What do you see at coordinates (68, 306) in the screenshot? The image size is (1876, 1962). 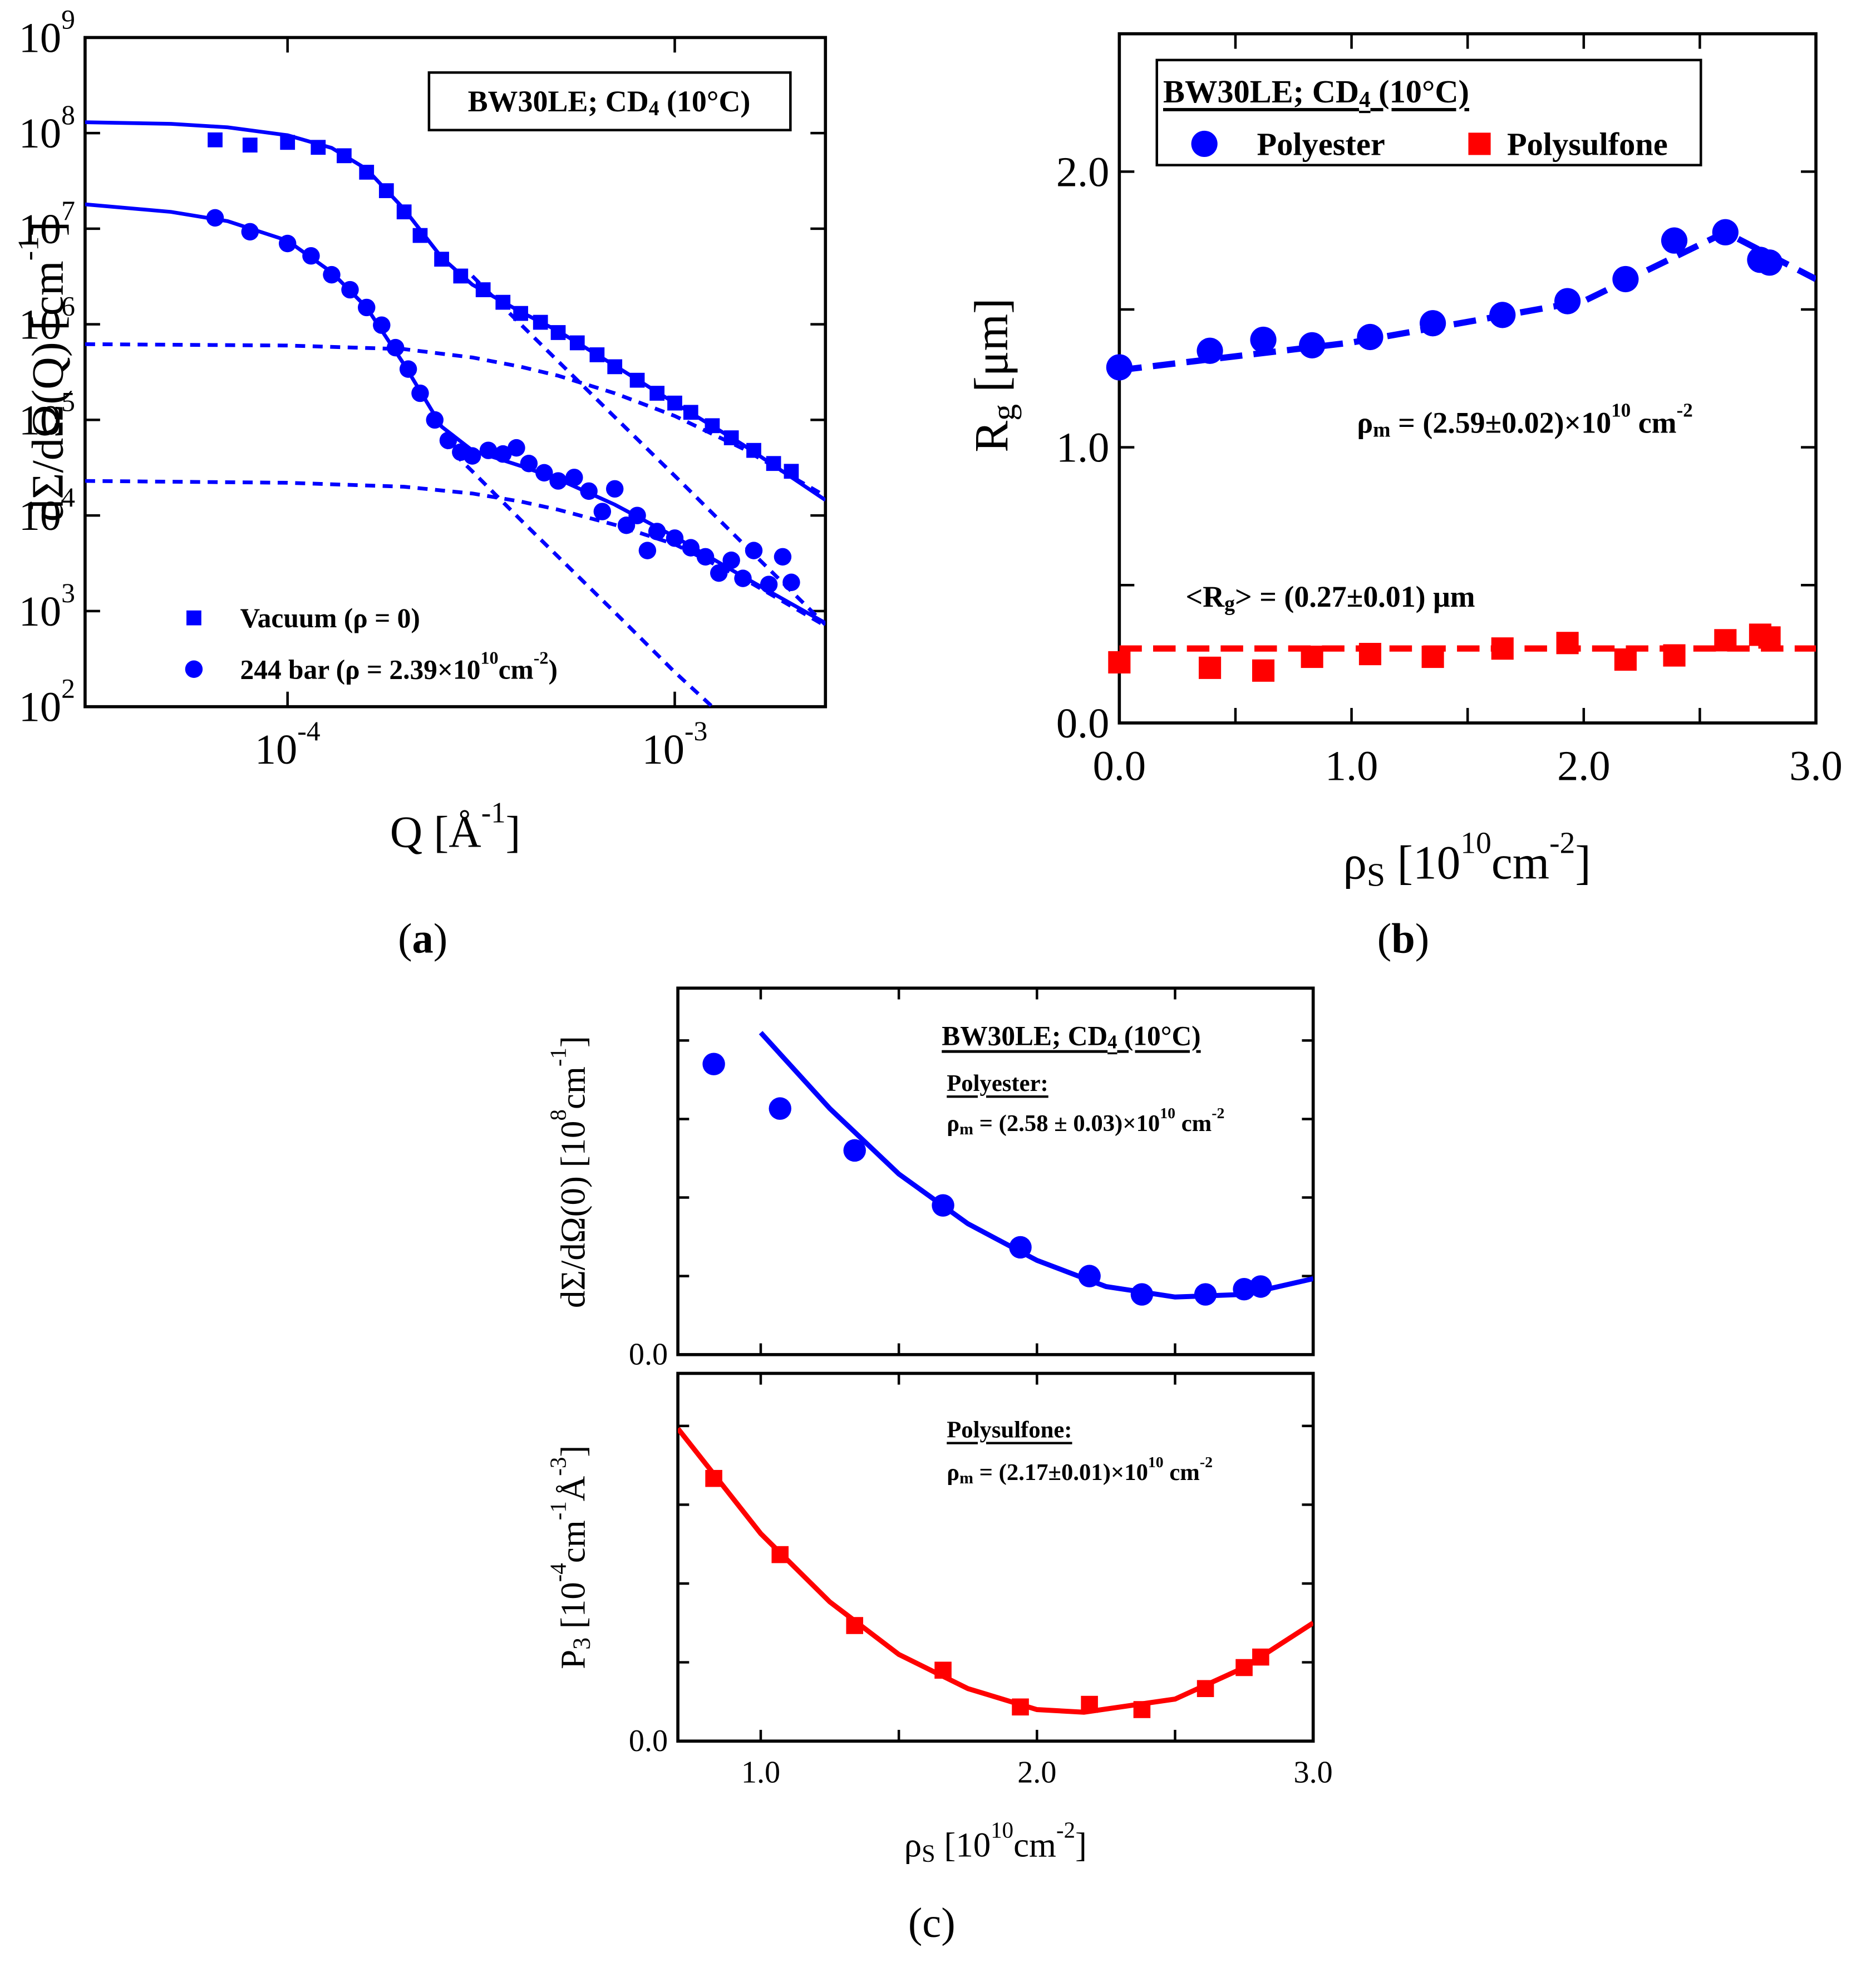 I see `text-segment: 6` at bounding box center [68, 306].